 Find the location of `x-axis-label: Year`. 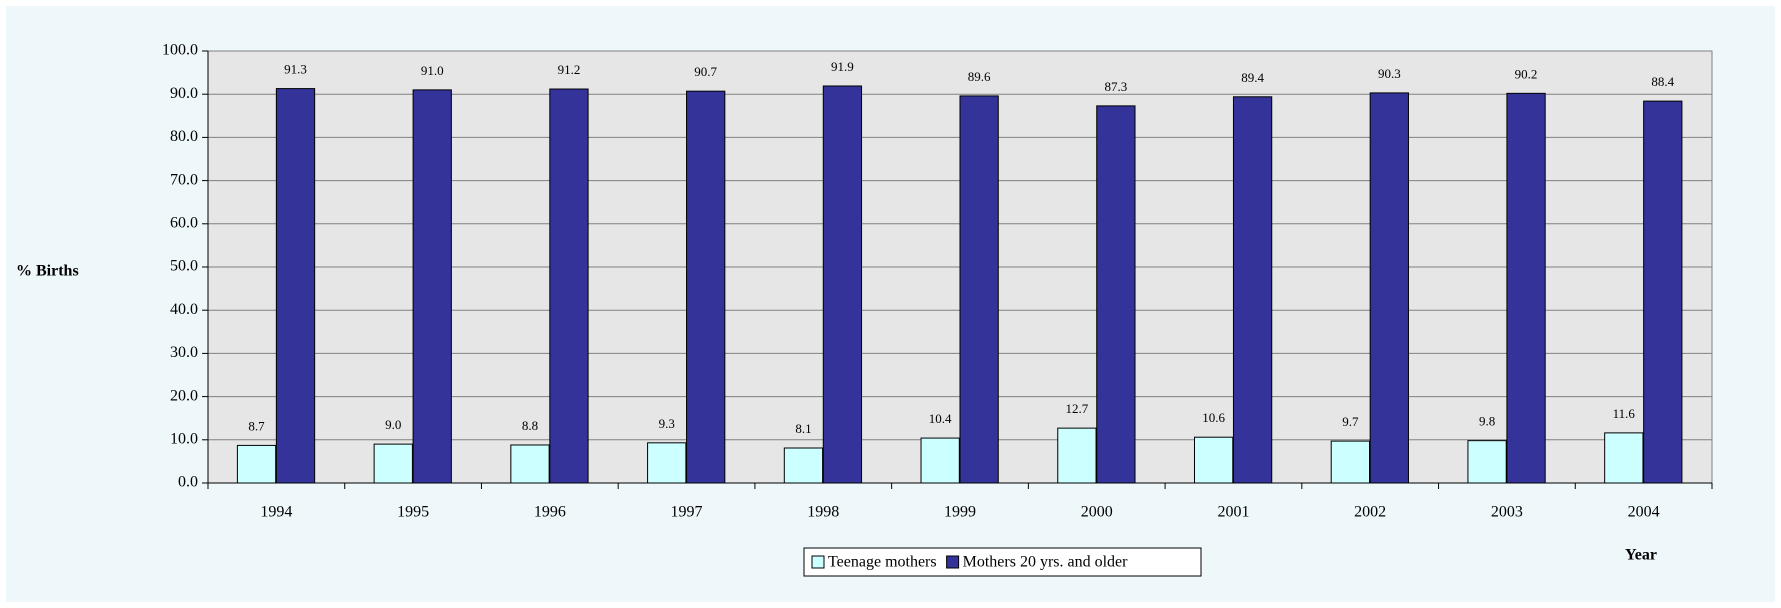

x-axis-label: Year is located at coordinates (1641, 555).